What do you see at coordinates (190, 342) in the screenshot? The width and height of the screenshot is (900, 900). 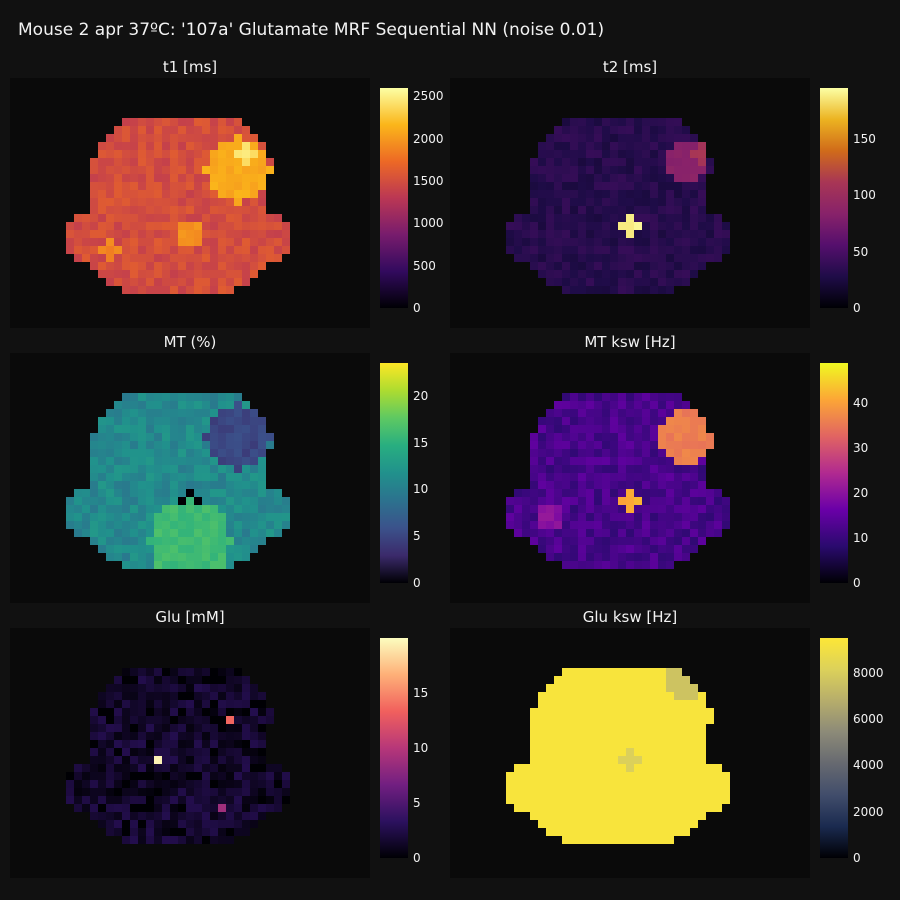 I see `subplot-title: MT (%)` at bounding box center [190, 342].